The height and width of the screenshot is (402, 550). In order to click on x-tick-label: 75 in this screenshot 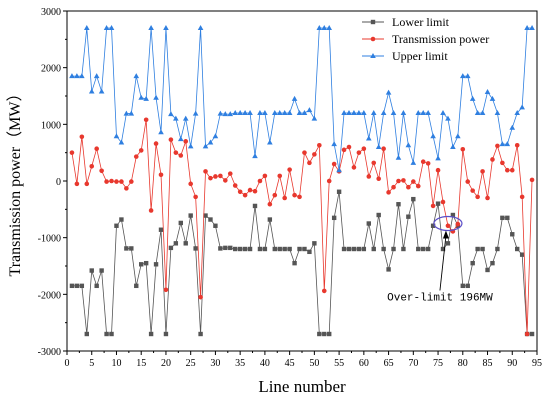, I will do `click(438, 363)`.